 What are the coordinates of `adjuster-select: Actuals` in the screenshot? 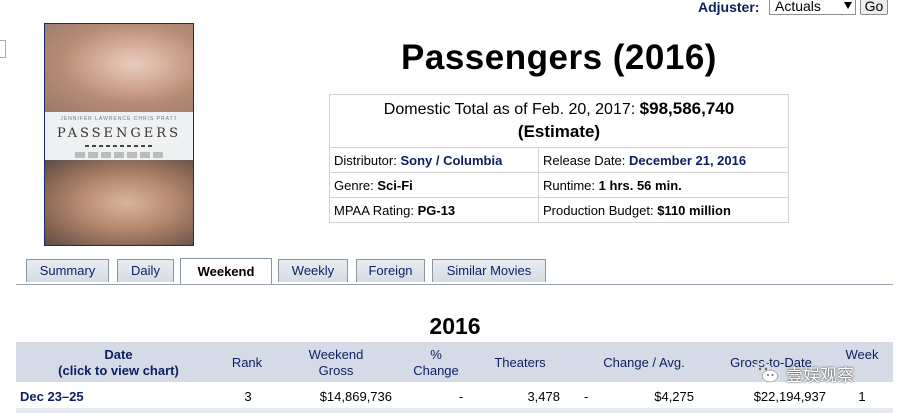 It's located at (812, 7).